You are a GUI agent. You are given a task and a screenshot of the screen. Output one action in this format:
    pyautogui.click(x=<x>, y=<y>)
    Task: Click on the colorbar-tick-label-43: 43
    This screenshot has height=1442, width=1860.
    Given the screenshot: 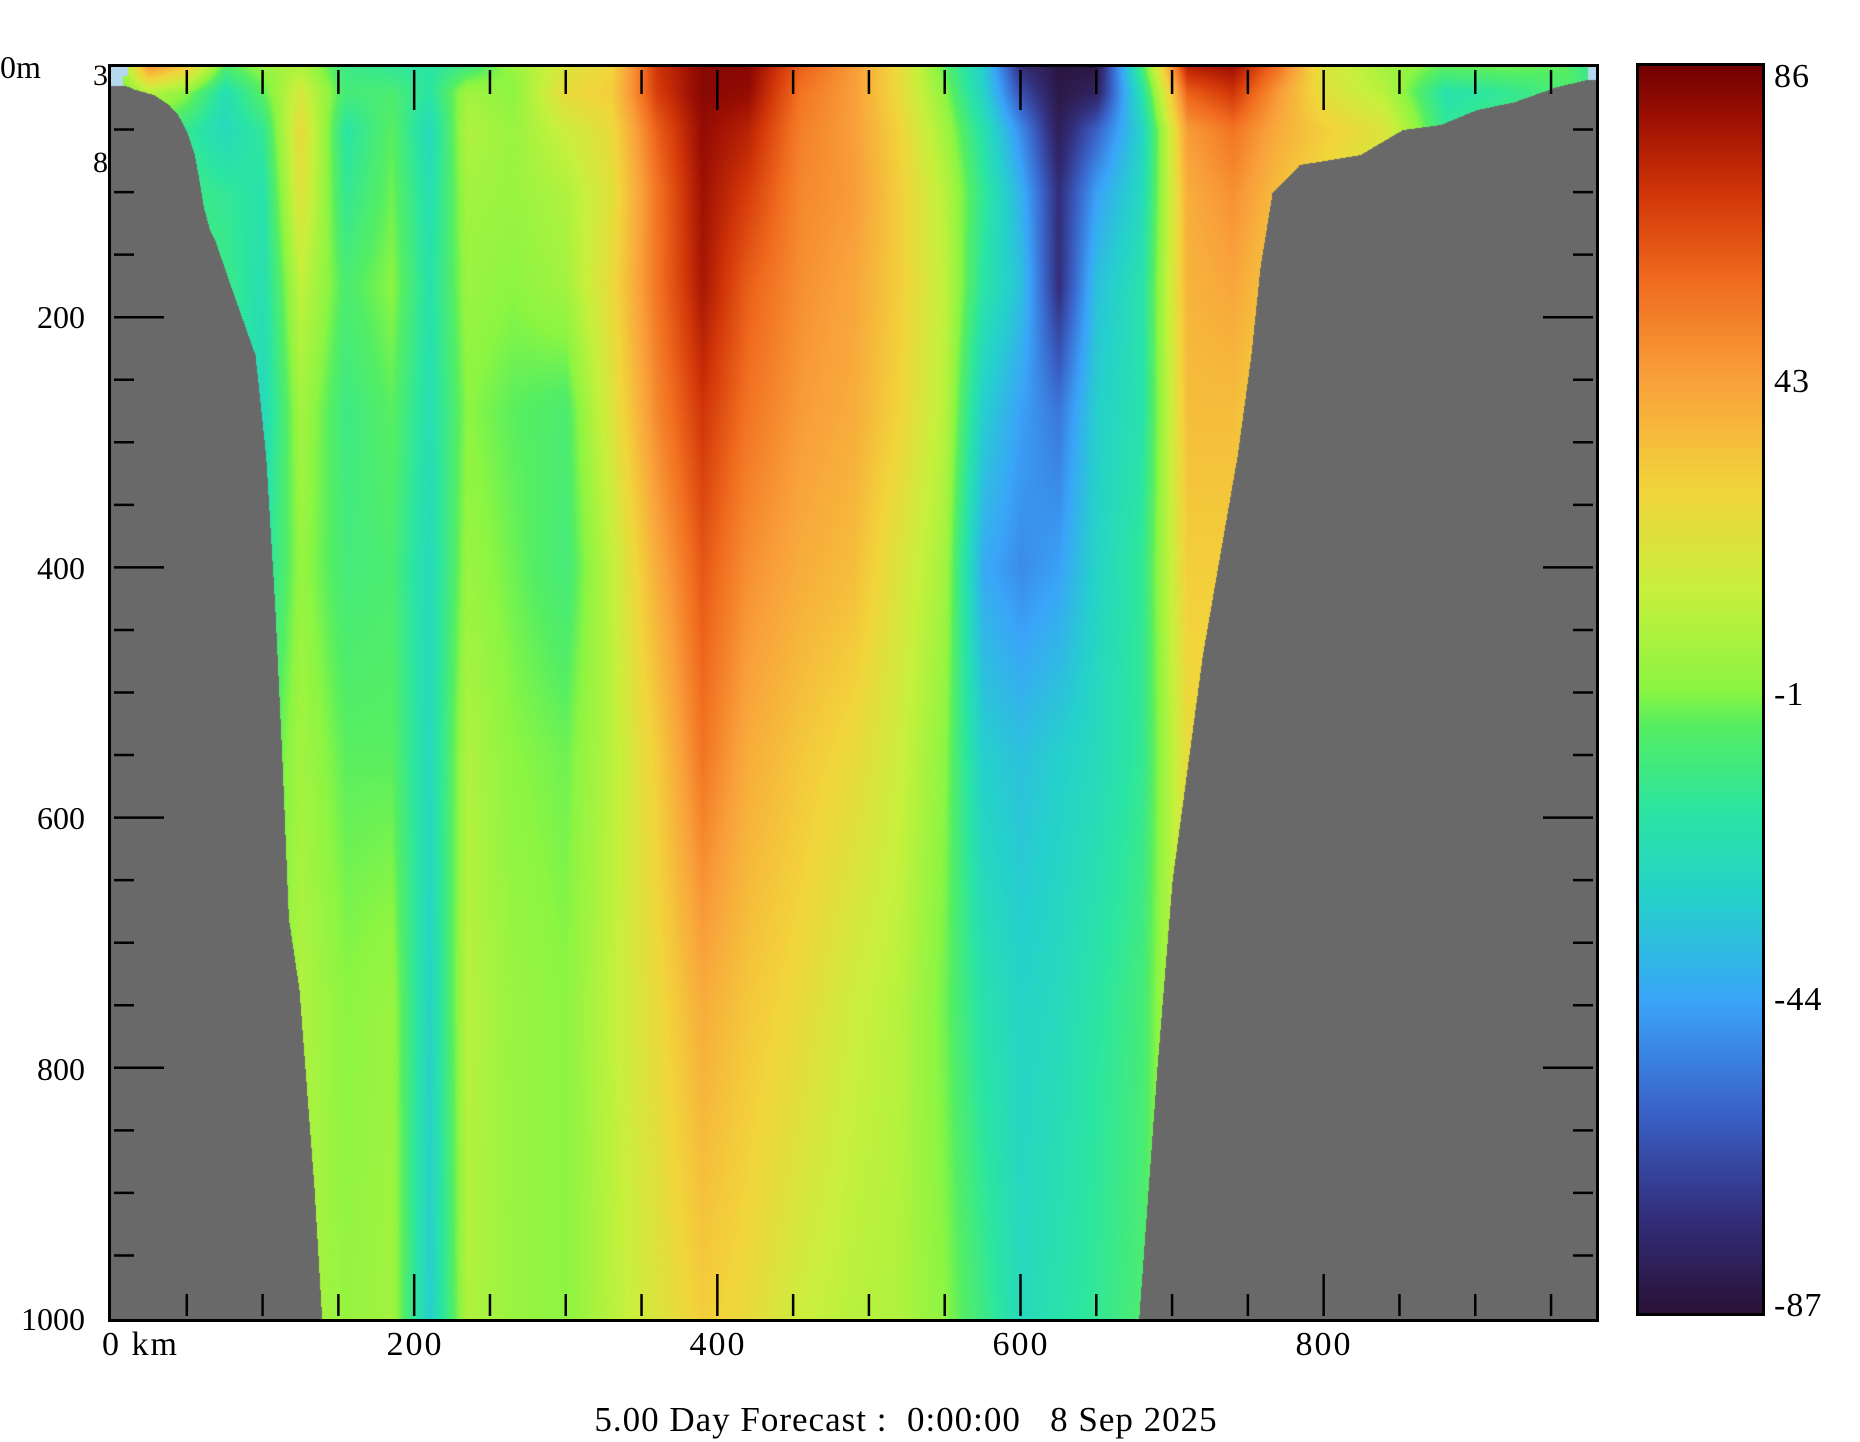 What is the action you would take?
    pyautogui.click(x=1792, y=381)
    